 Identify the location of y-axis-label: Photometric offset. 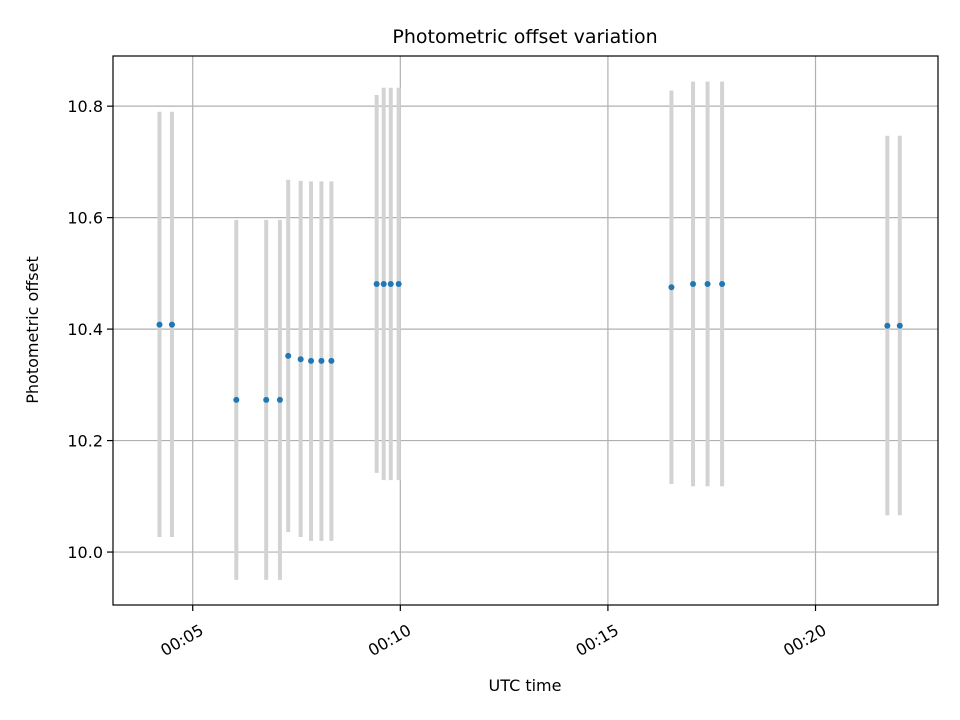
(32, 330).